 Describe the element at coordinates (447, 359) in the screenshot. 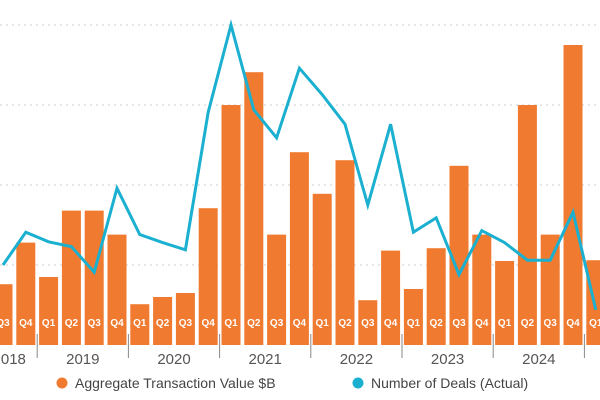

I see `year-tick-label: 2023` at that location.